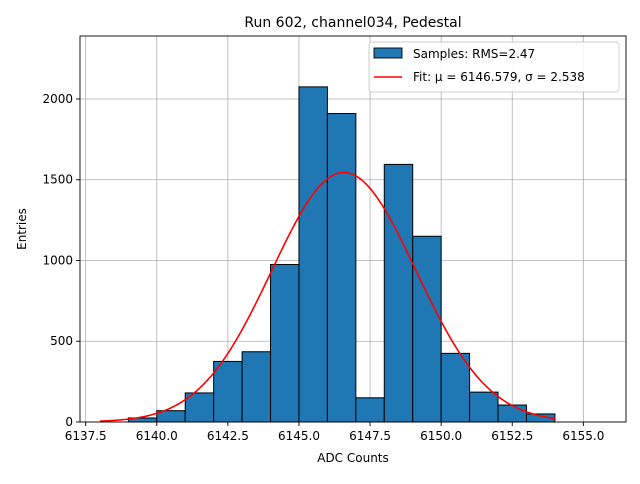  Describe the element at coordinates (370, 436) in the screenshot. I see `x-tick-label: 6147.5` at that location.